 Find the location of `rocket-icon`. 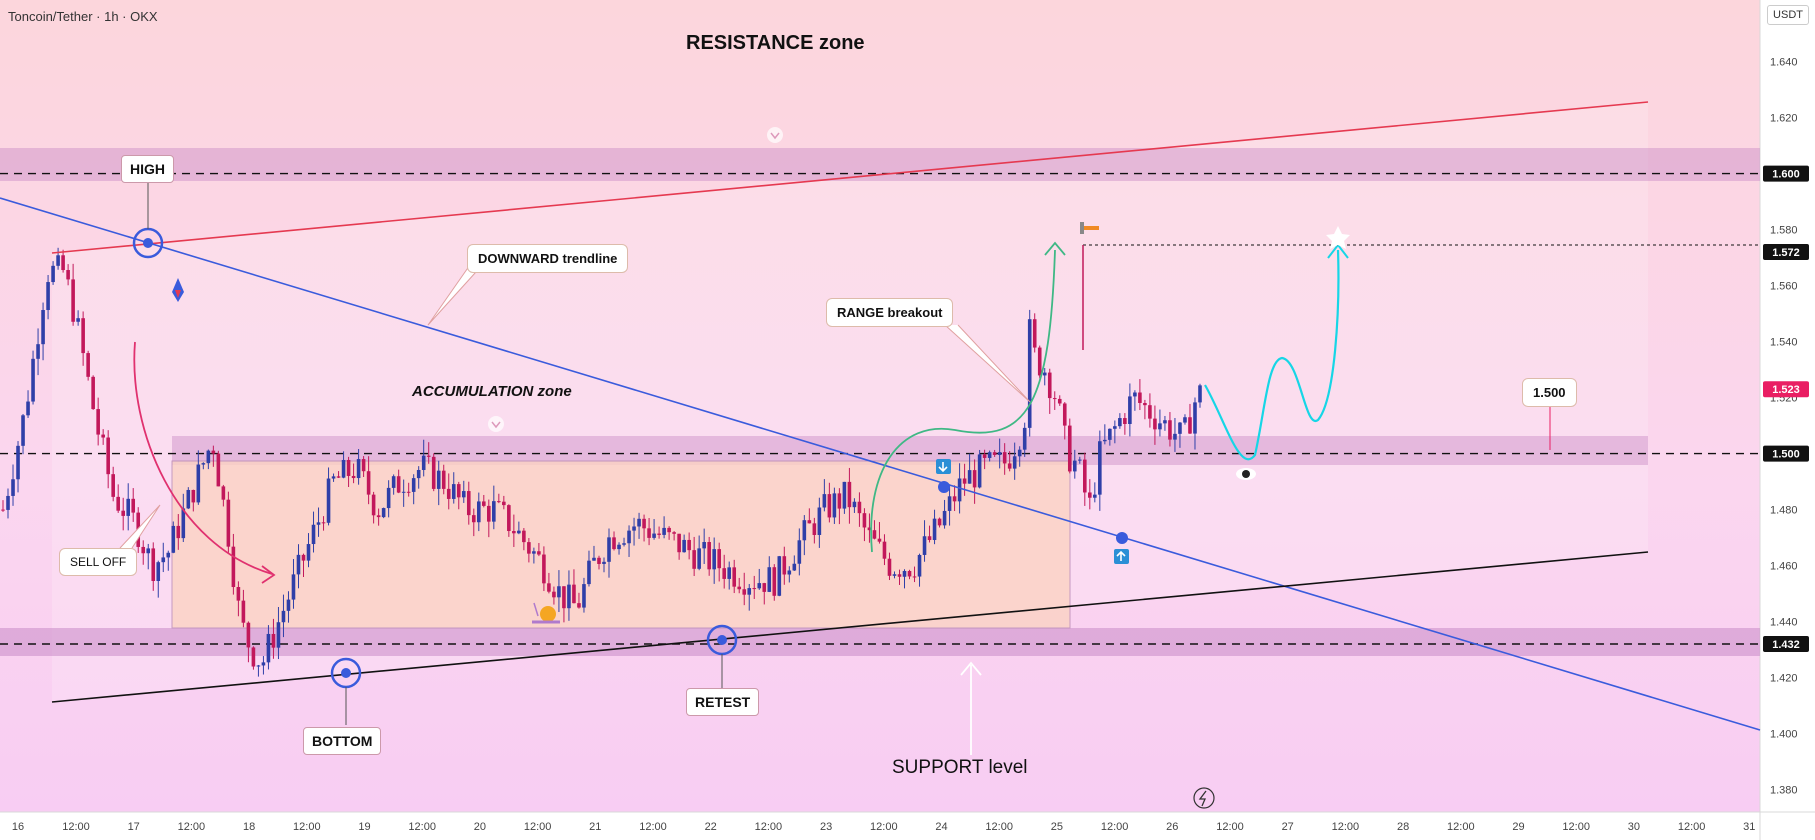

rocket-icon is located at coordinates (178, 290).